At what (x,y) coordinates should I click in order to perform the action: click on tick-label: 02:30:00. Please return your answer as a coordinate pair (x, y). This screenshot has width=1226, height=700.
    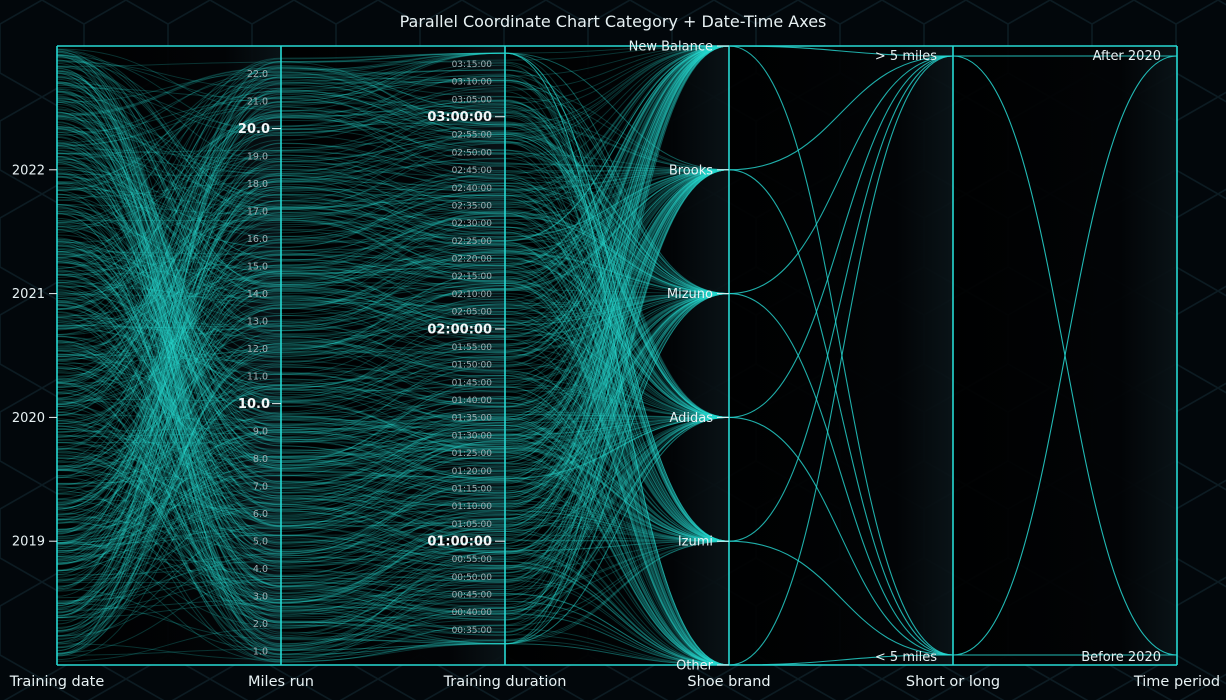
    Looking at the image, I should click on (472, 224).